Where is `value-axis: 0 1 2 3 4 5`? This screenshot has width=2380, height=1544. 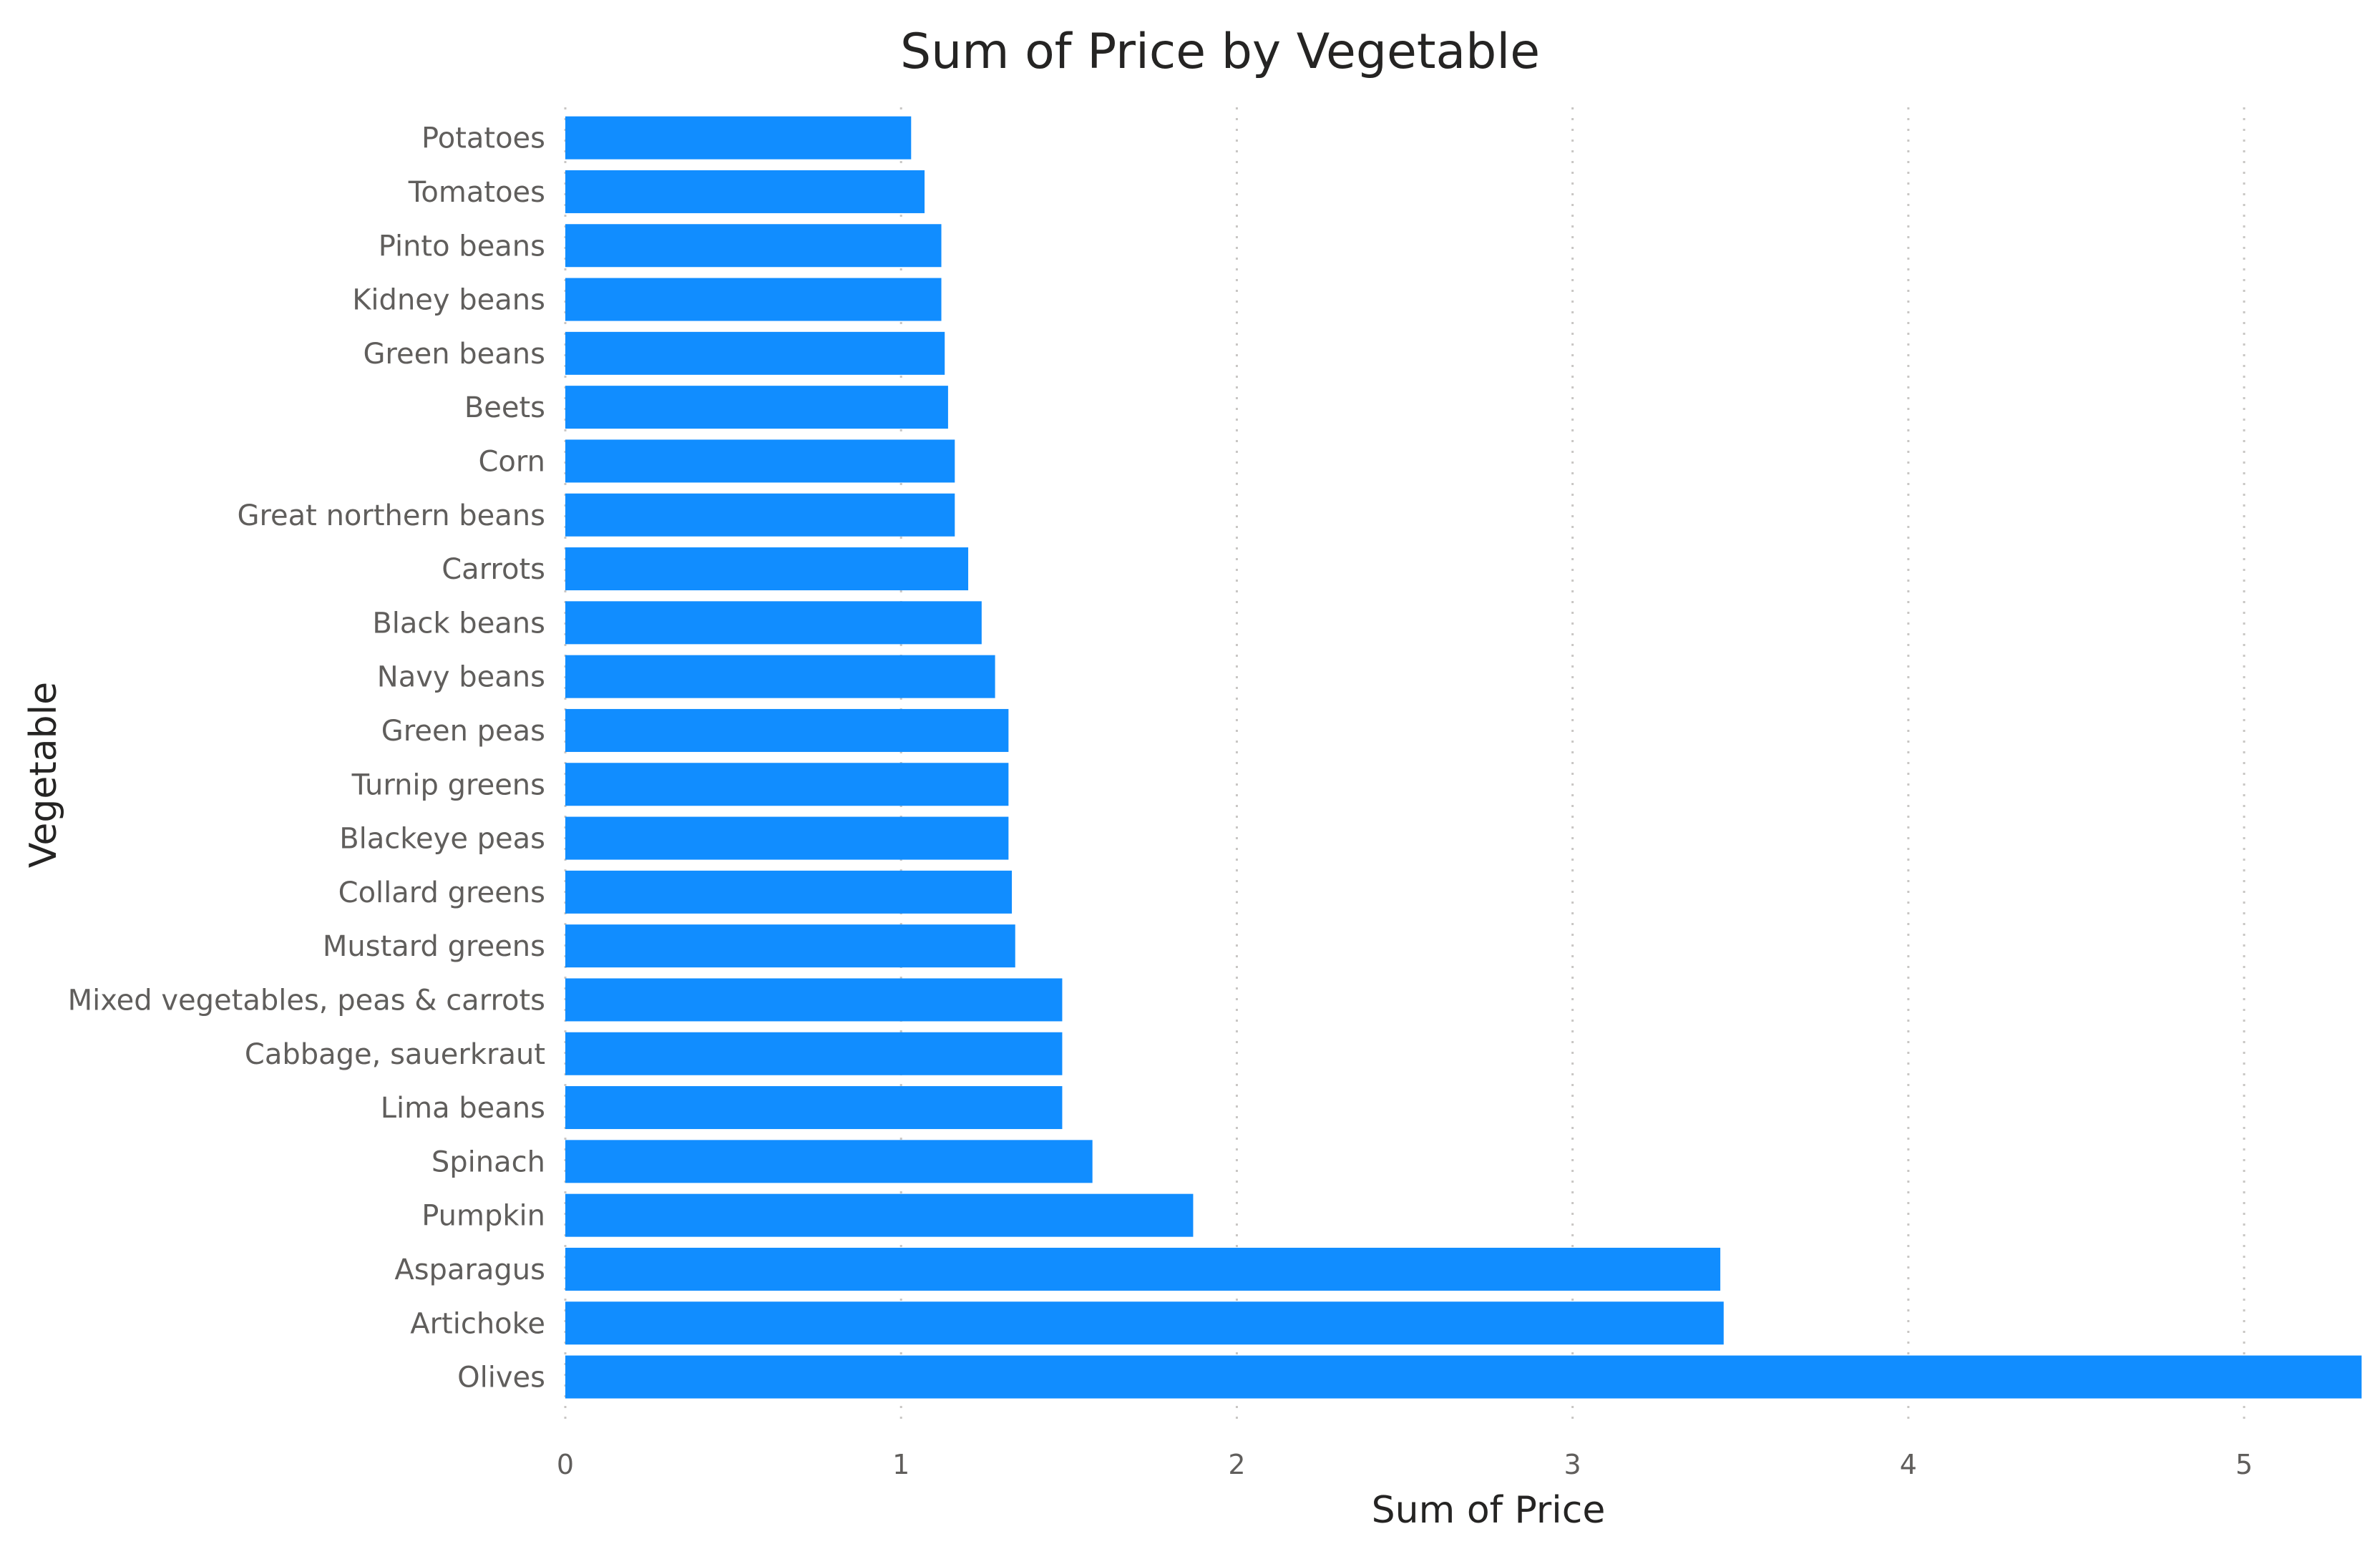 value-axis: 0 1 2 3 4 5 is located at coordinates (1405, 1465).